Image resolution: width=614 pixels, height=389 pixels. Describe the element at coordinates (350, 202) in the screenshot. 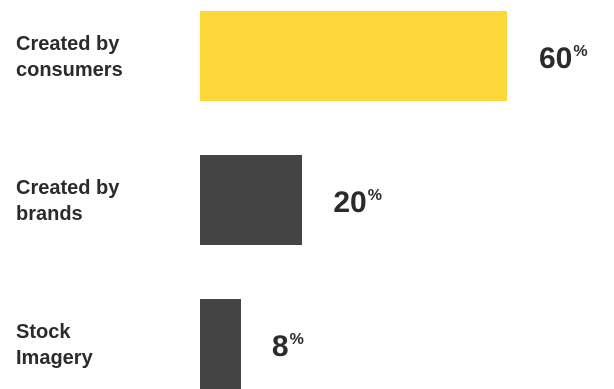

I see `data-label-value: 20` at that location.